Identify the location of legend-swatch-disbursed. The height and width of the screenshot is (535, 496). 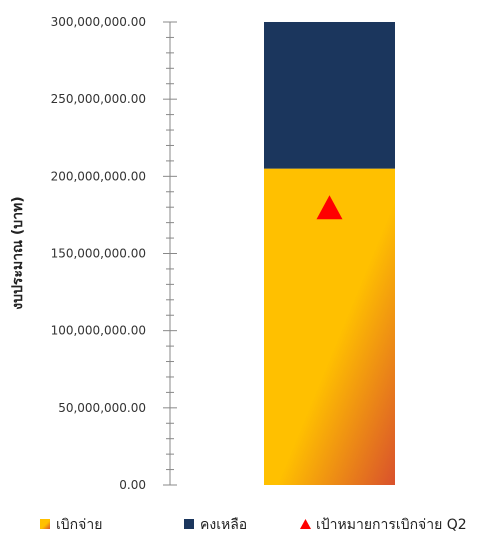
(45, 524).